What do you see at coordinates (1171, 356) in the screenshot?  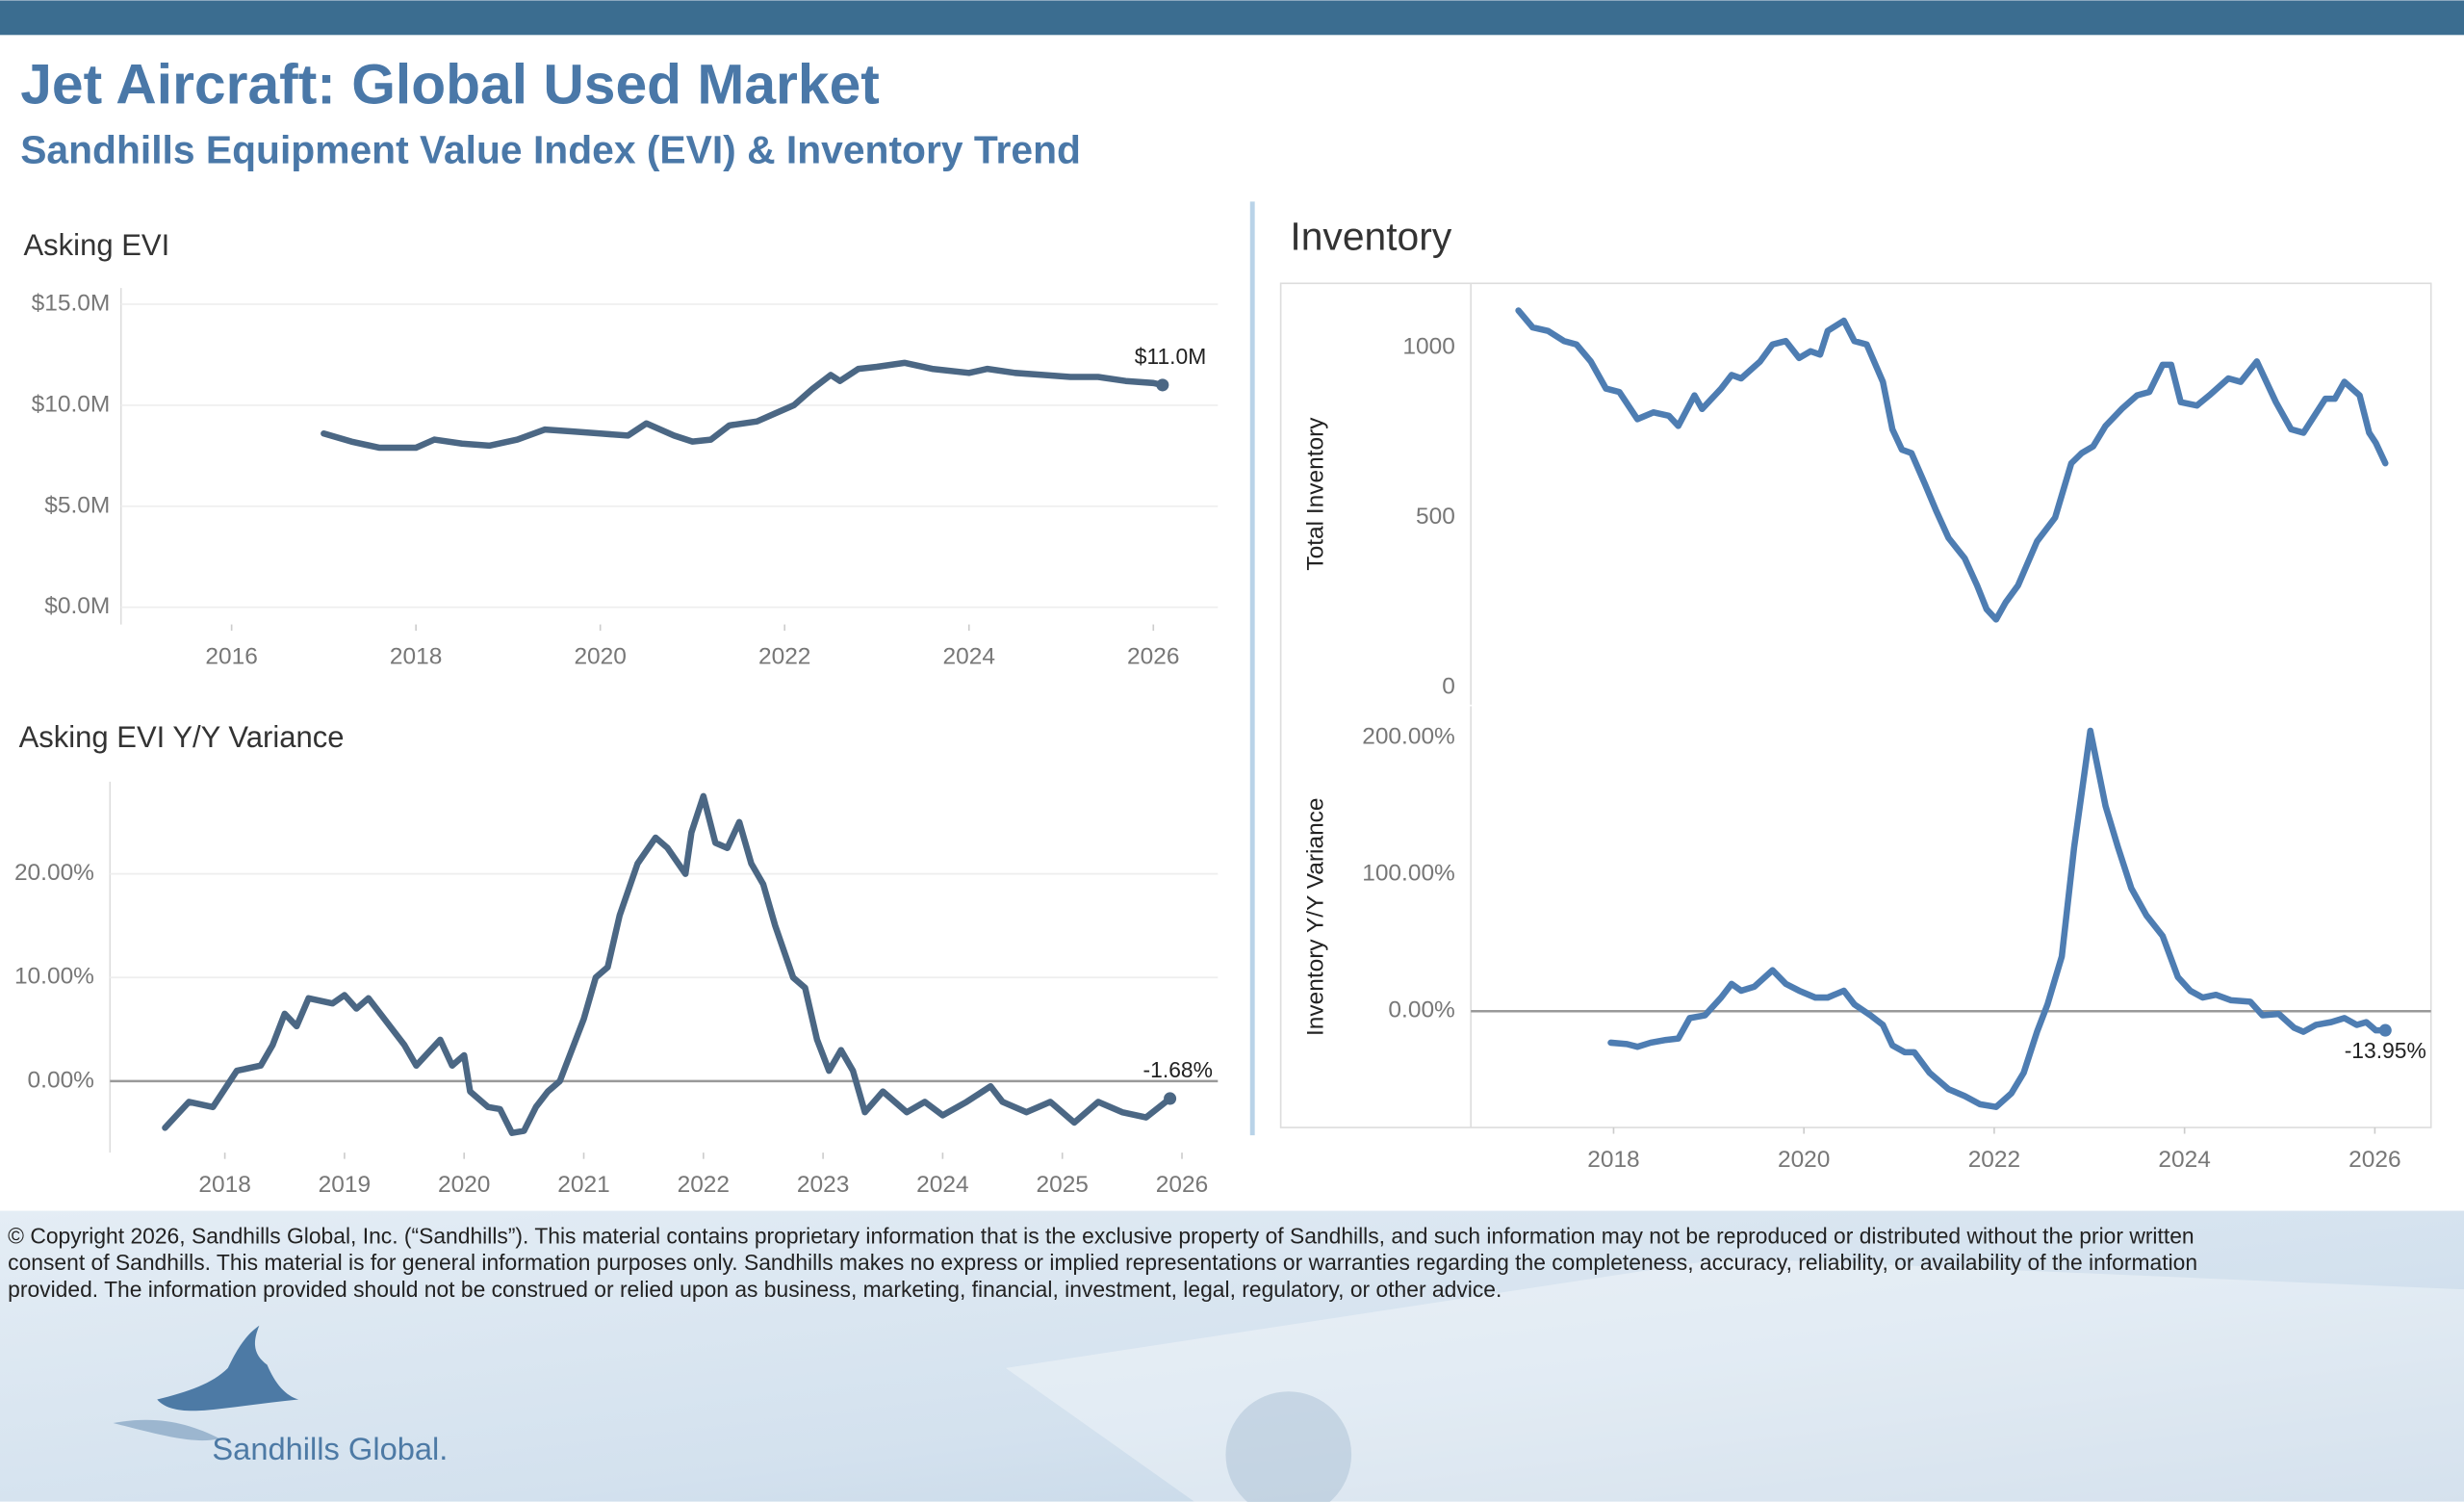 I see `end-label: $11.0M` at bounding box center [1171, 356].